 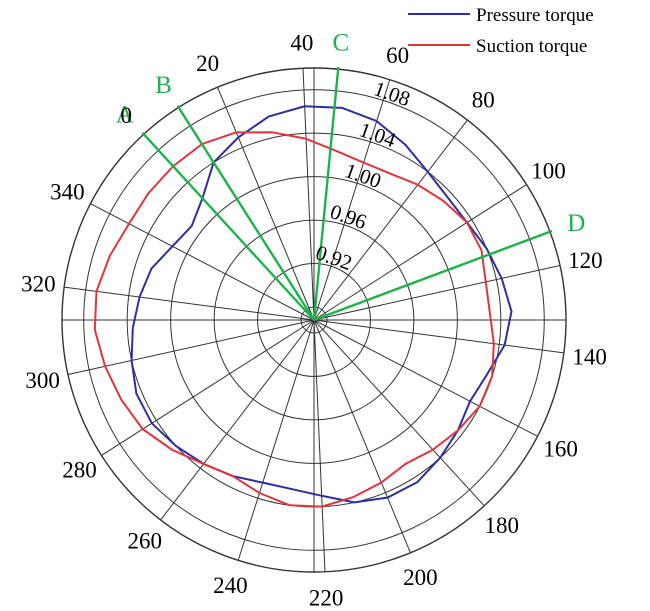 I want to click on angle-tick-label: 80, so click(x=483, y=99).